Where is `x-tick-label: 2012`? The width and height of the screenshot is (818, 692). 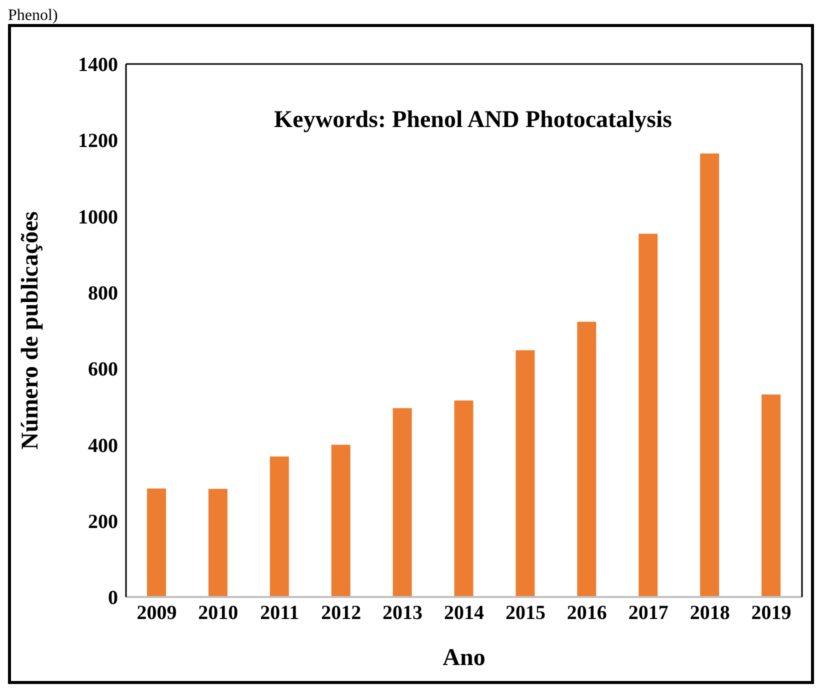
x-tick-label: 2012 is located at coordinates (341, 613).